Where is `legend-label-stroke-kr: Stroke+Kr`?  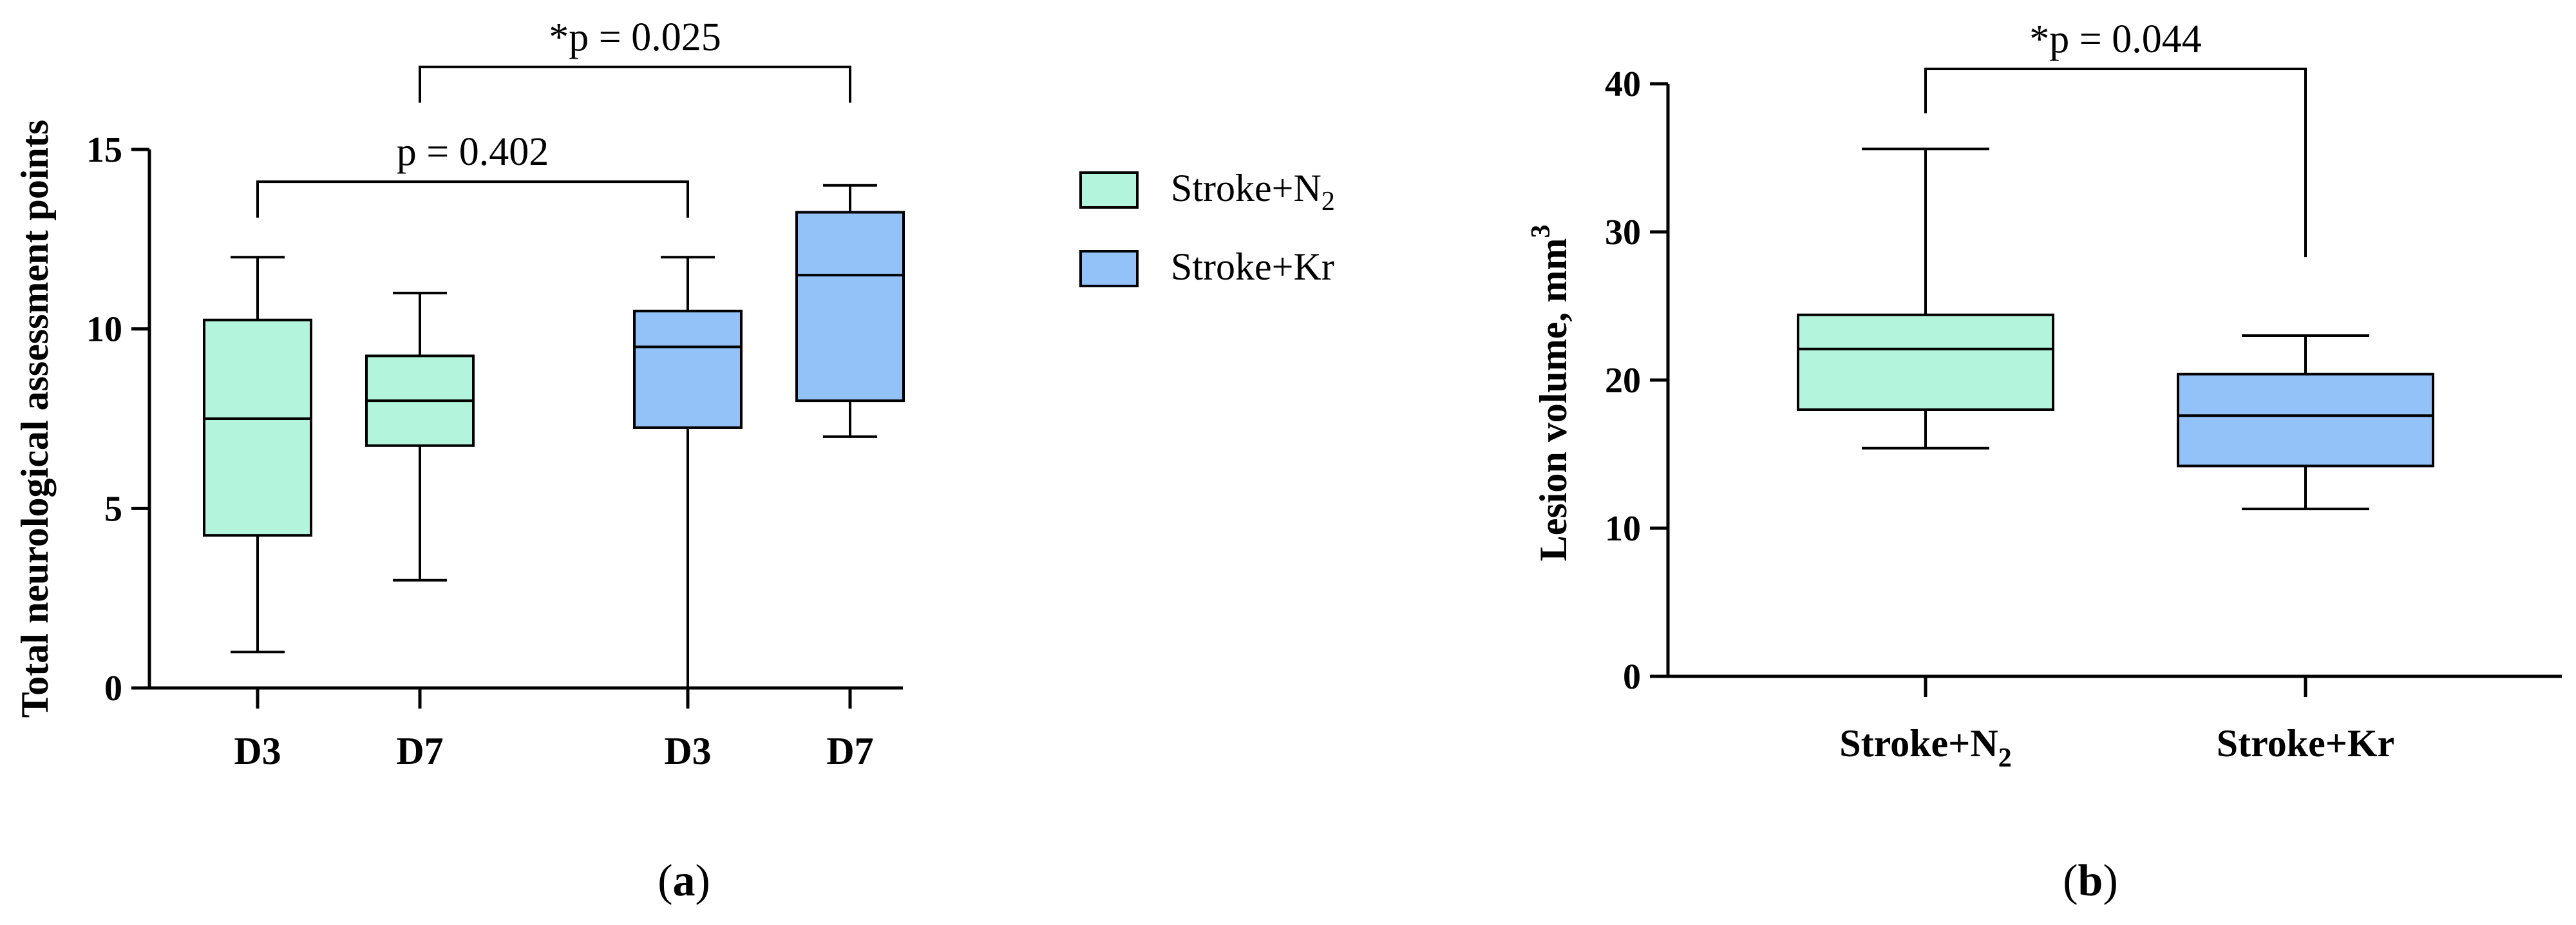 legend-label-stroke-kr: Stroke+Kr is located at coordinates (1253, 266).